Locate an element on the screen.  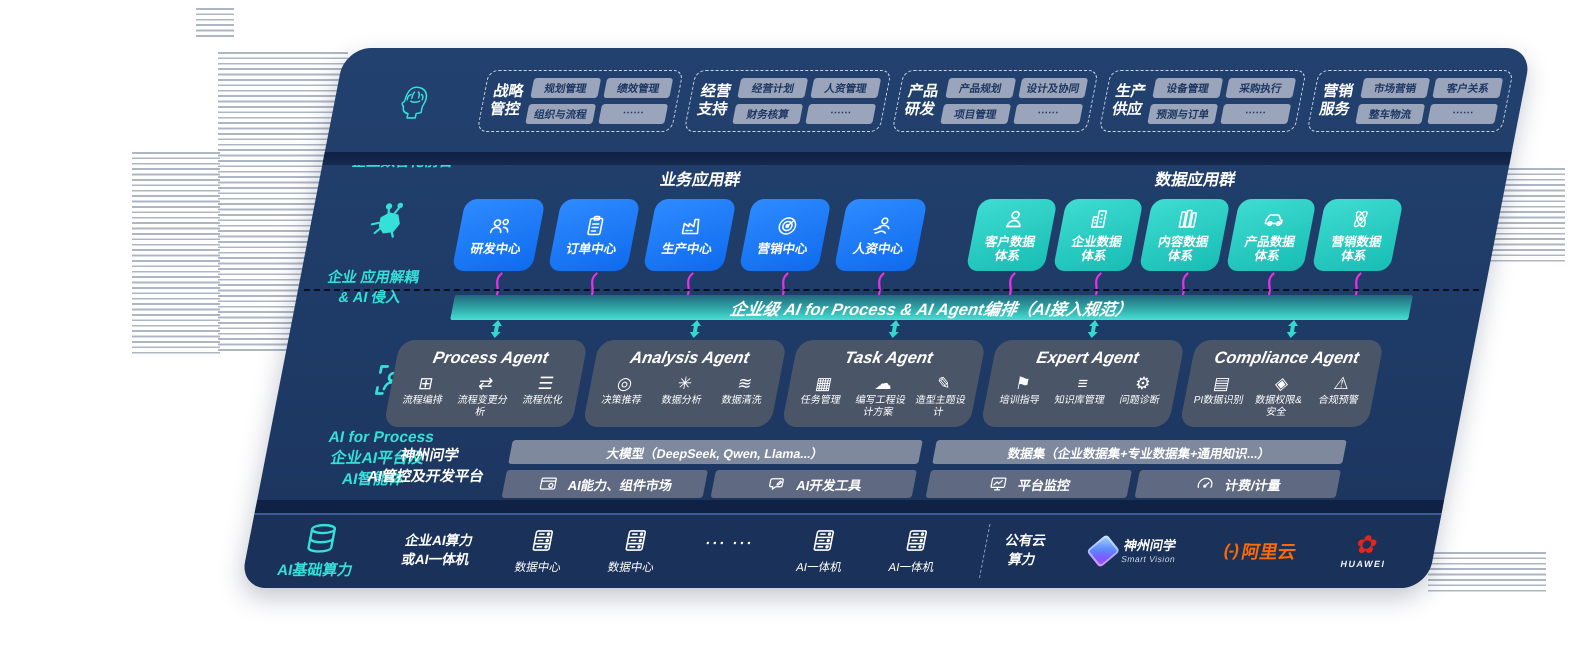
huawei-logo-icon: ✿ is located at coordinates (1367, 544).